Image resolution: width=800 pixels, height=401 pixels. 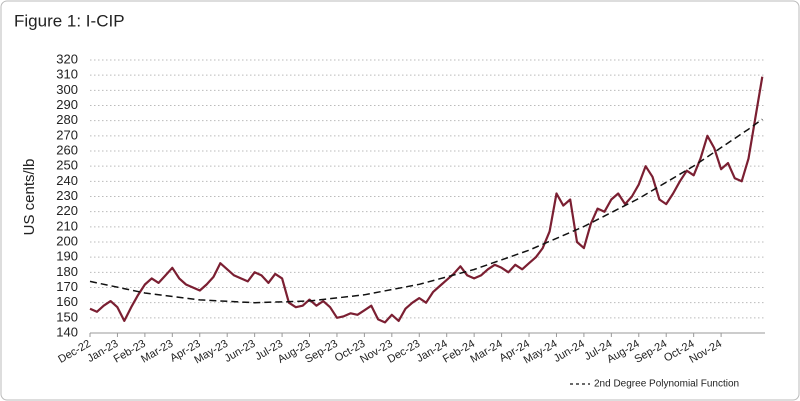 I want to click on y-tick-label: 230, so click(x=67, y=195).